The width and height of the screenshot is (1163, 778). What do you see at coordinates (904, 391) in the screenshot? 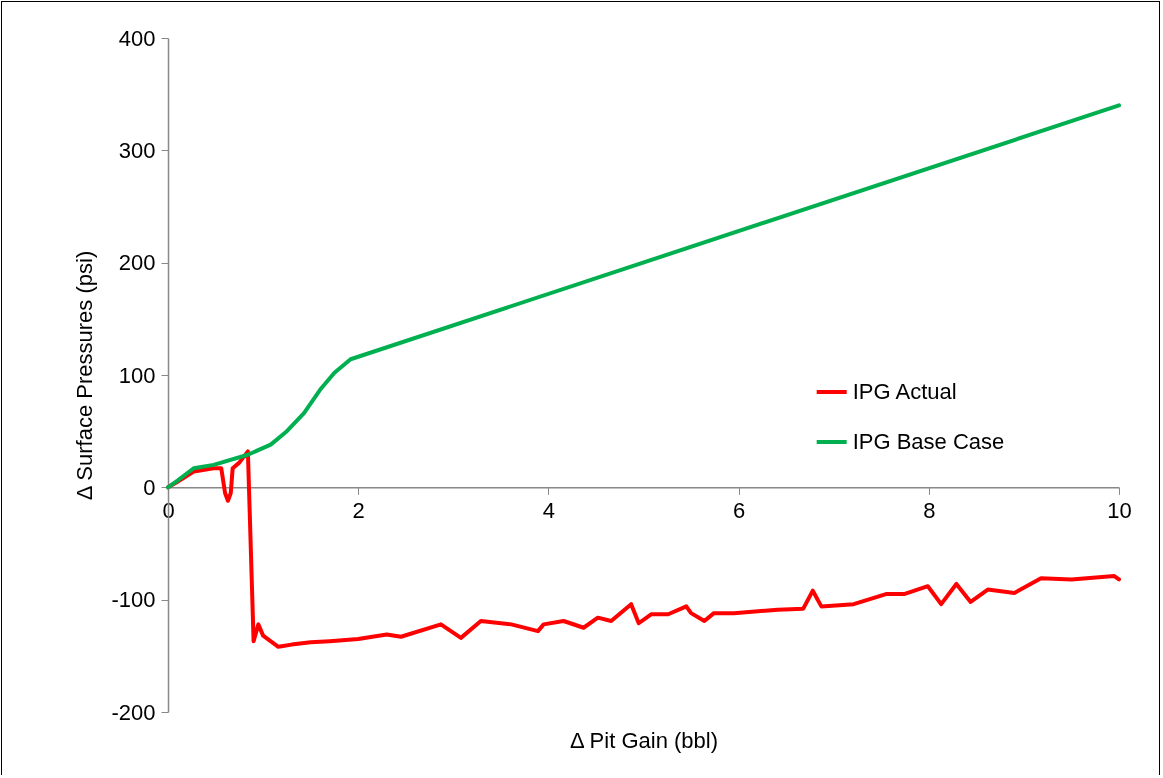
I see `legend-label: IPG Actual` at bounding box center [904, 391].